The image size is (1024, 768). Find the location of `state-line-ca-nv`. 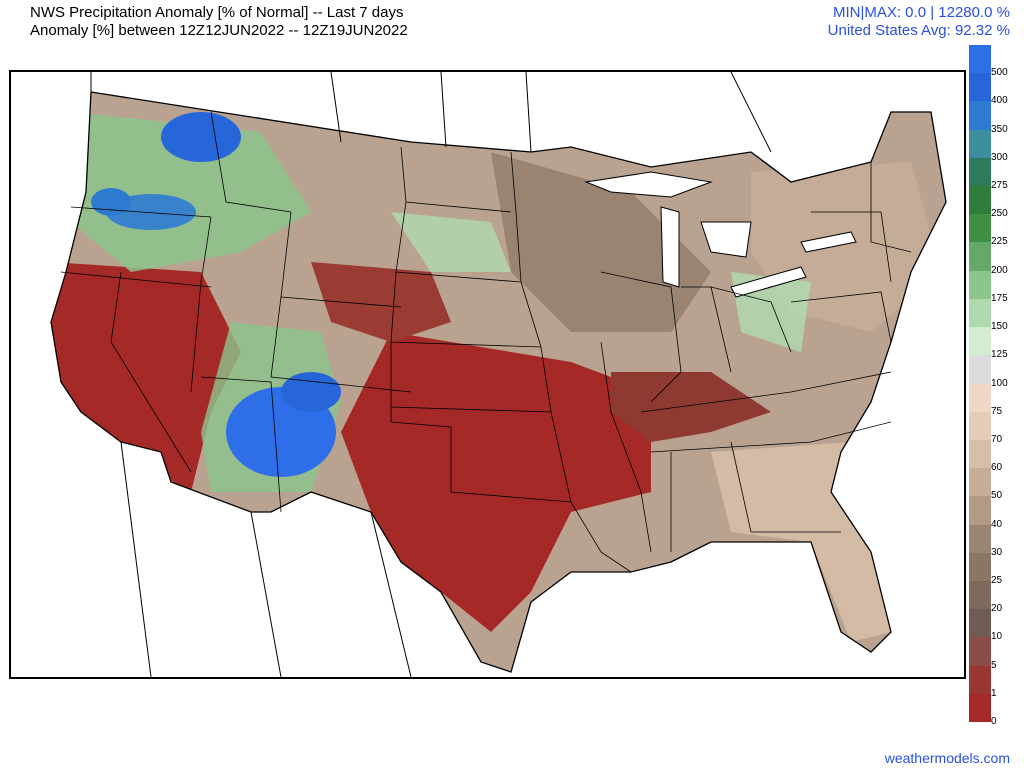

state-line-ca-nv is located at coordinates (151, 372).